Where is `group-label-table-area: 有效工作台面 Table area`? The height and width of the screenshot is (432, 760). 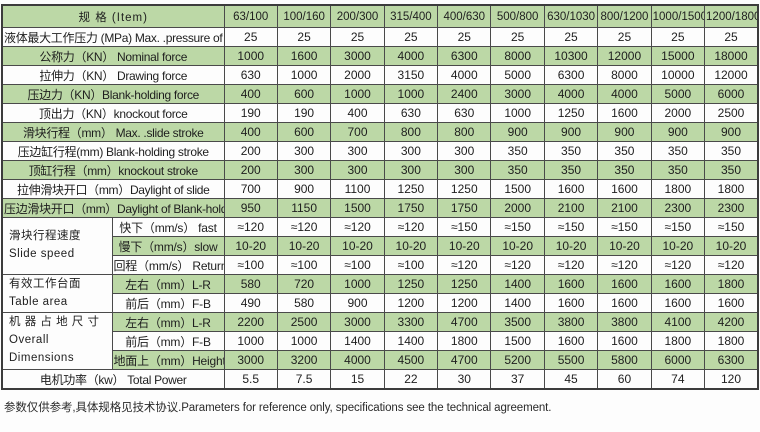 group-label-table-area: 有效工作台面 Table area is located at coordinates (57, 293).